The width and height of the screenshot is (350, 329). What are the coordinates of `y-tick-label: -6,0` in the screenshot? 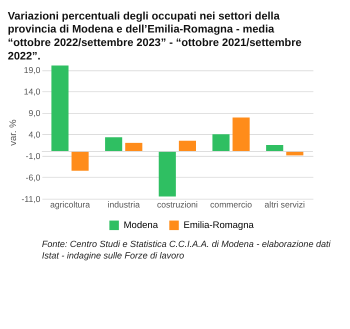 It's located at (33, 177).